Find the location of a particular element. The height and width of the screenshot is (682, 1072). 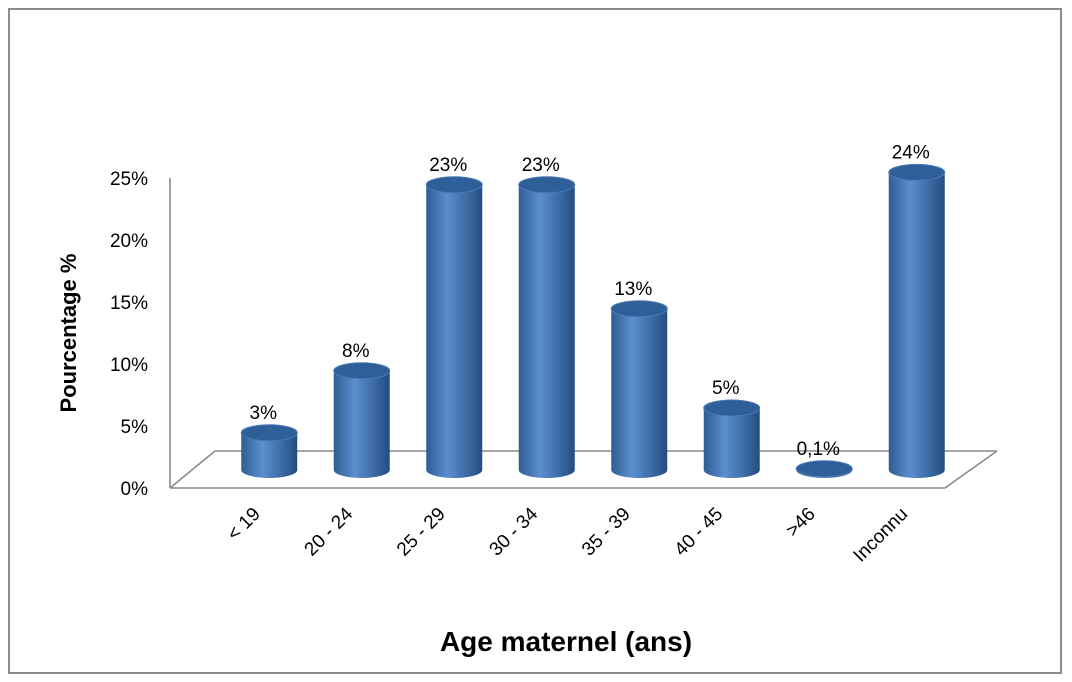

y-axis-ticks: 0% 5% 10% 15% 20% 25% is located at coordinates (129, 334).